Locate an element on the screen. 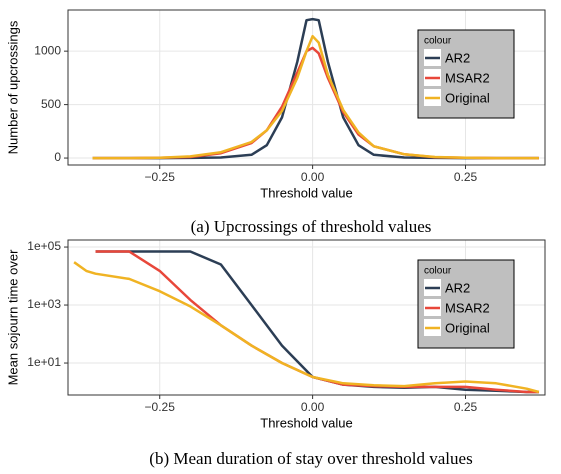 The image size is (561, 474). y-axis-title: Mean sojourn time over is located at coordinates (12, 317).